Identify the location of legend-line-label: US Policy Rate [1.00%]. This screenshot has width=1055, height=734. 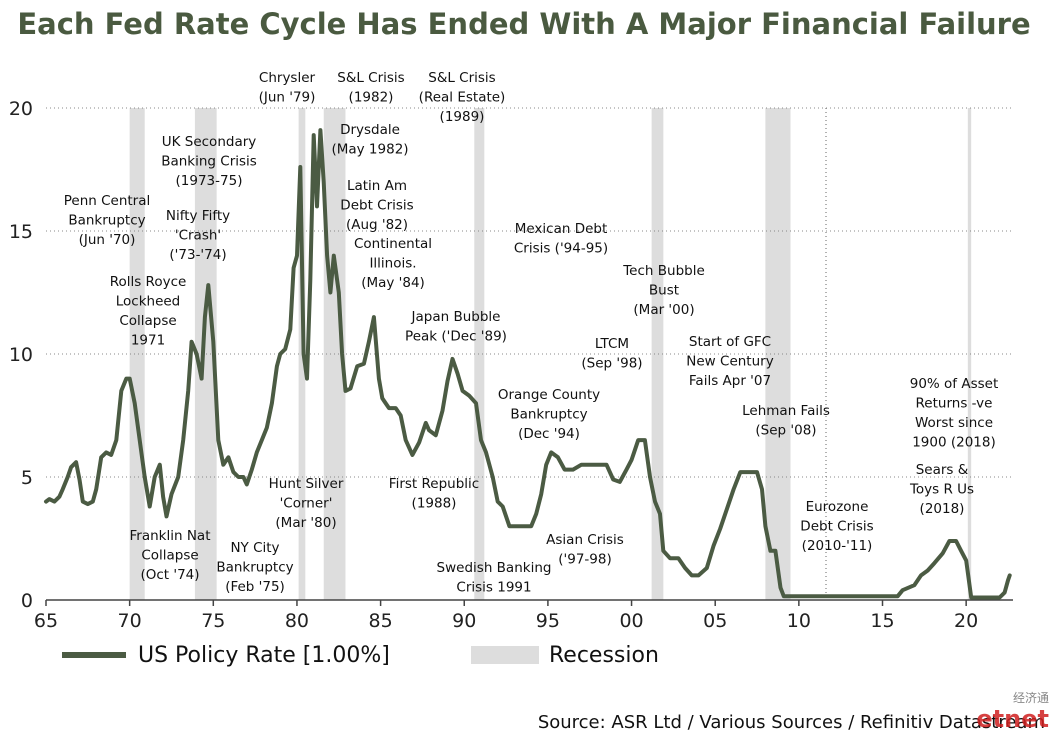
(264, 655).